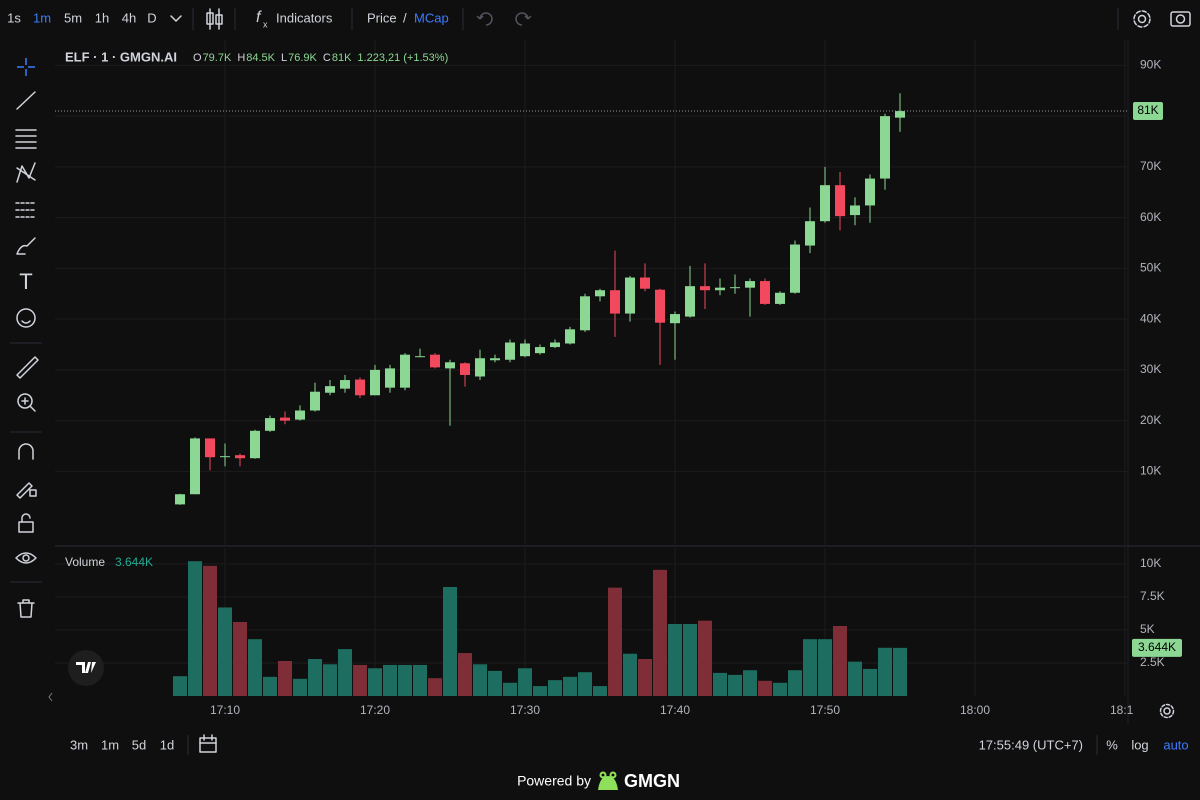 This screenshot has height=800, width=1200. What do you see at coordinates (259, 17) in the screenshot?
I see `svg-text: f` at bounding box center [259, 17].